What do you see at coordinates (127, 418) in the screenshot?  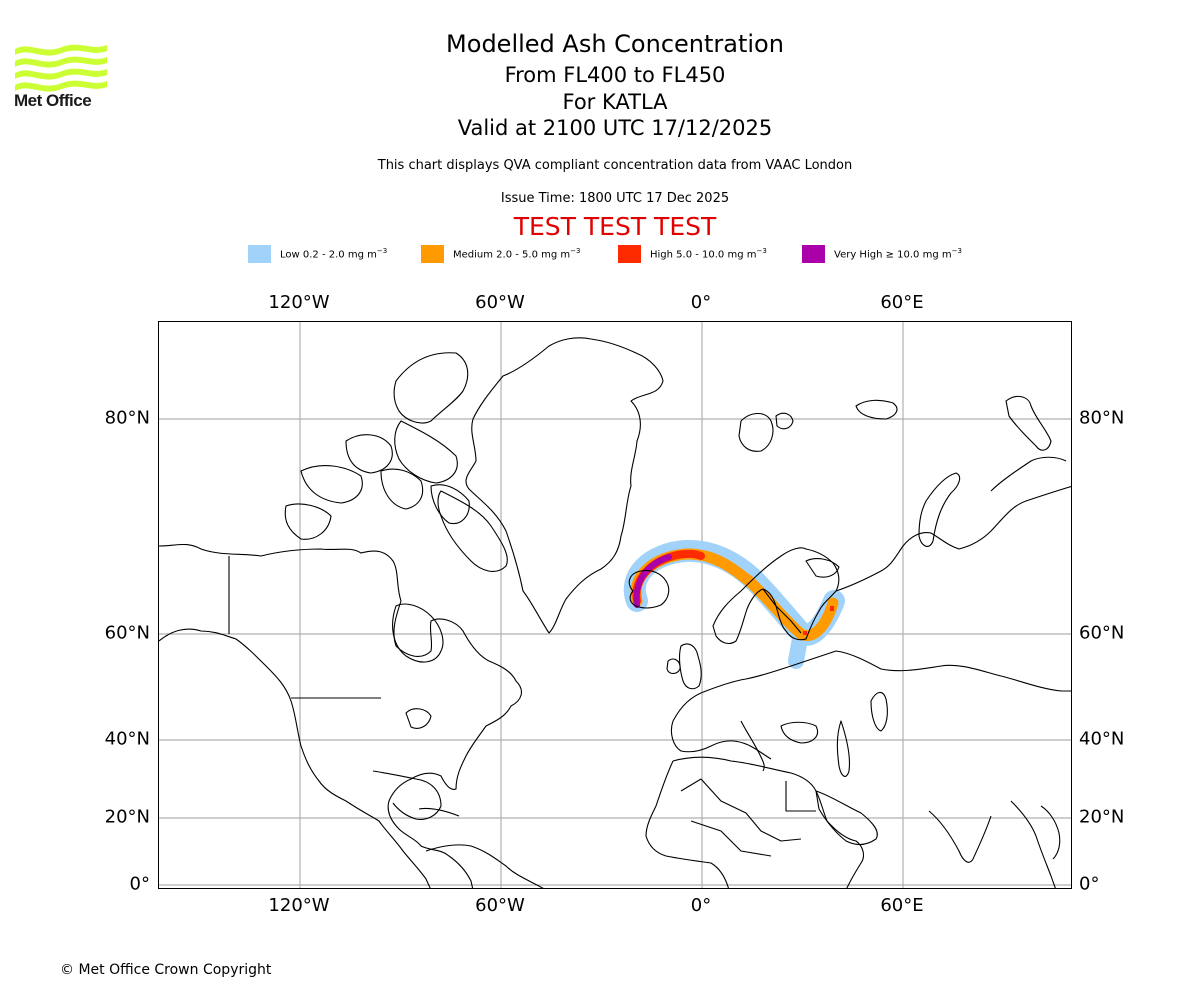 I see `lat-tick-left-80n: 80°N` at bounding box center [127, 418].